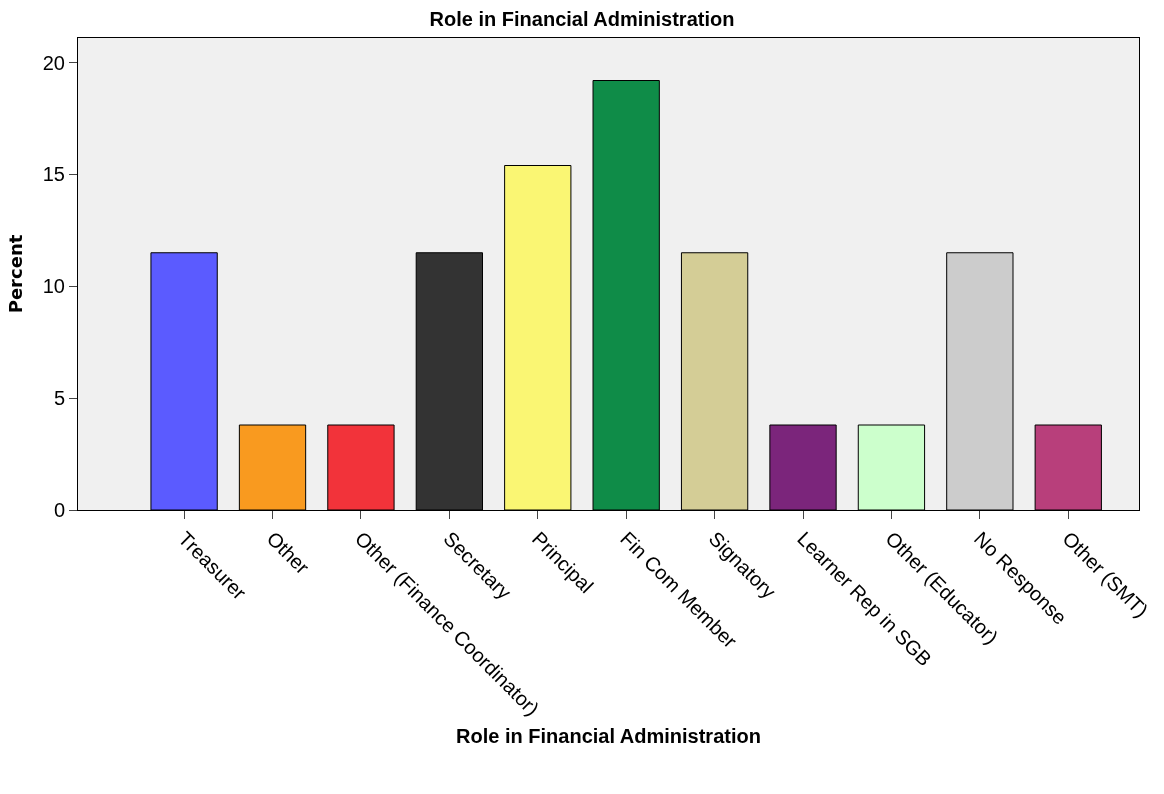  What do you see at coordinates (53, 174) in the screenshot?
I see `y-tick-label: 15` at bounding box center [53, 174].